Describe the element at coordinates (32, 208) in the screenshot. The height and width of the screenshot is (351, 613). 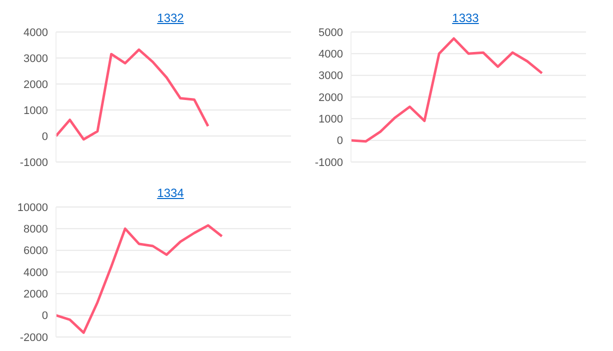
I see `y-tick-label: 10000` at that location.